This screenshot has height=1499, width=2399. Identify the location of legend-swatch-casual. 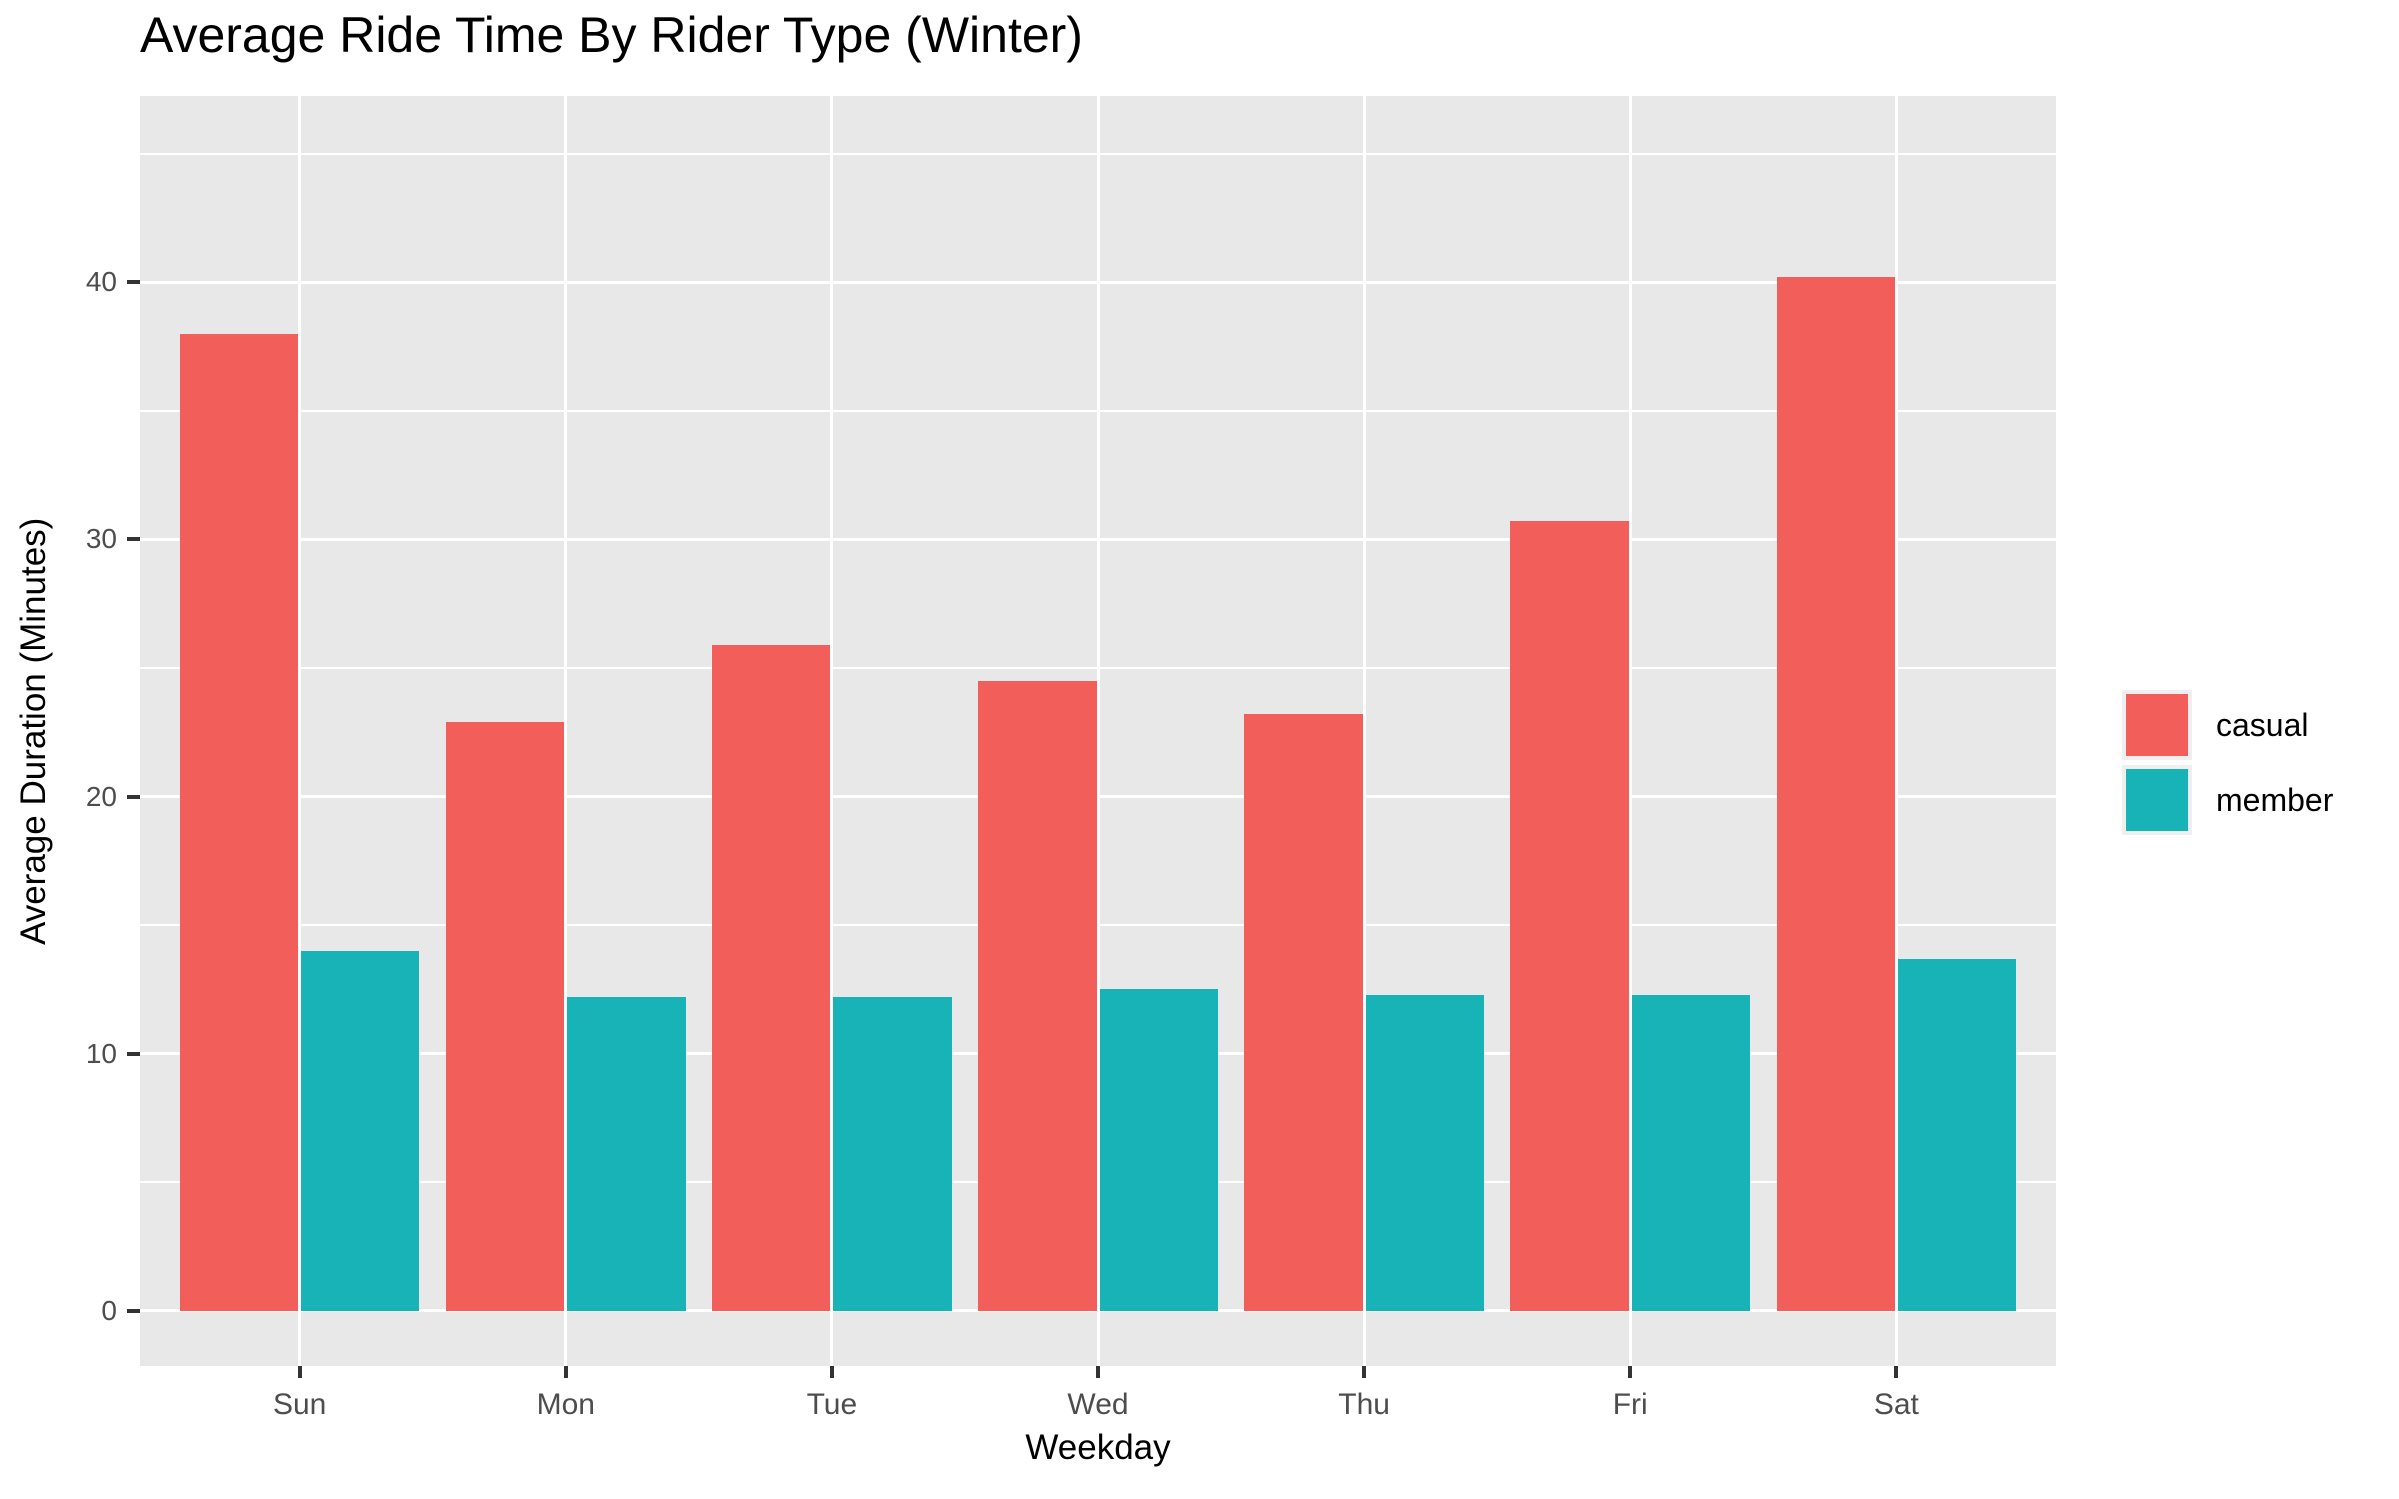
(2157, 725).